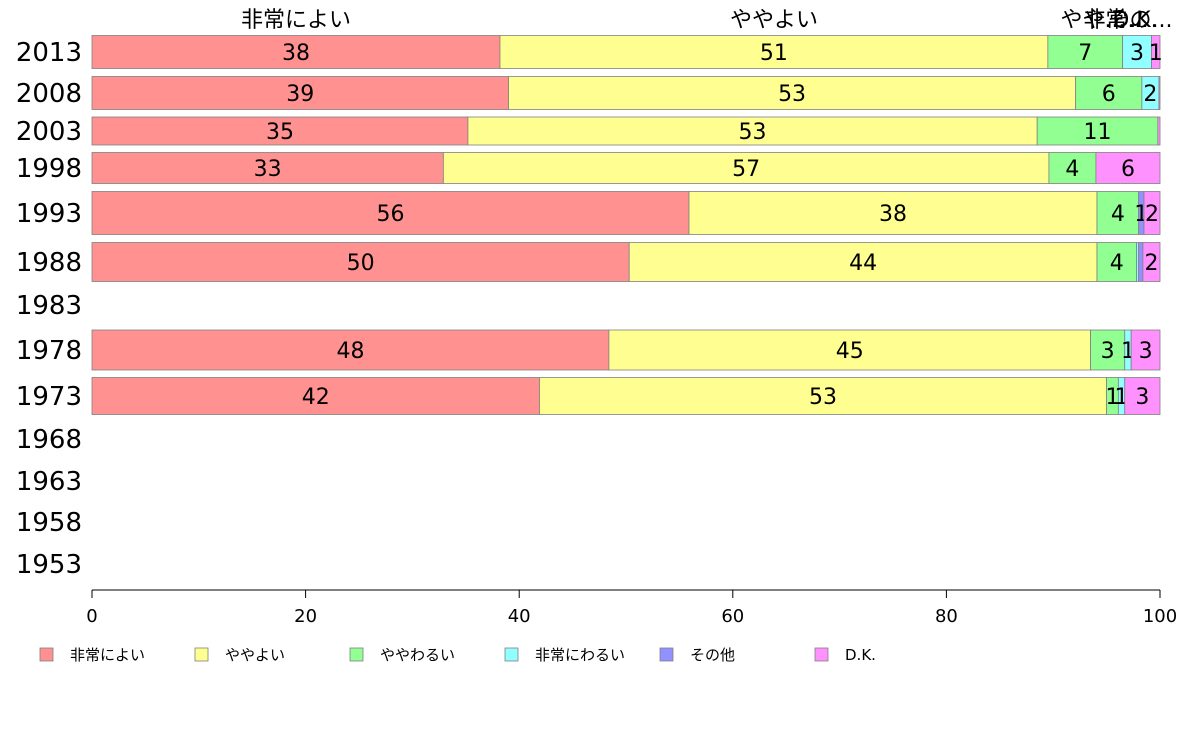 The image size is (1188, 736). I want to click on bar-label-1993-5: 2, so click(1152, 214).